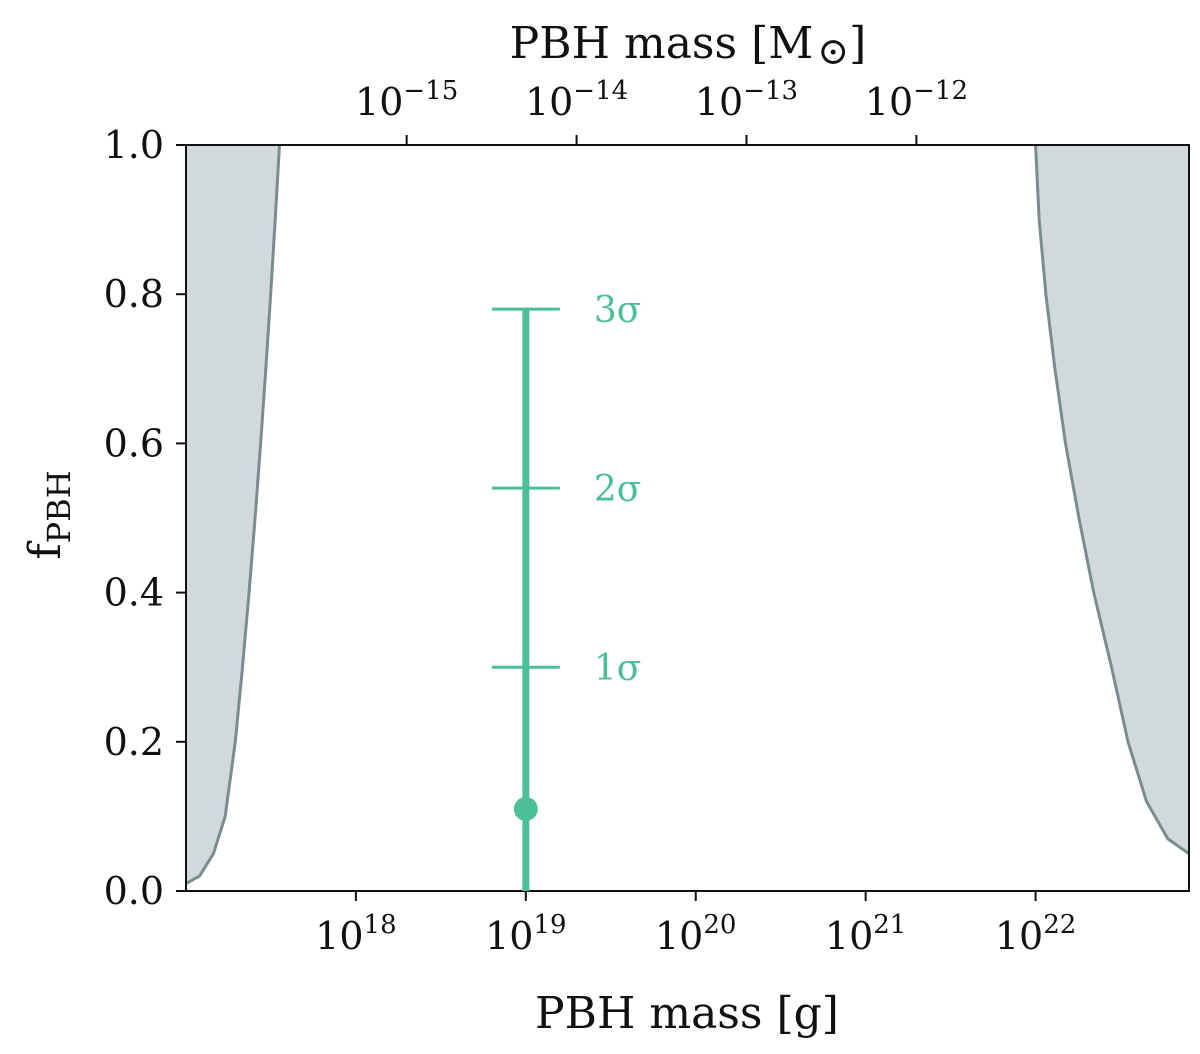  I want to click on y-tick-label: 0.8, so click(134, 294).